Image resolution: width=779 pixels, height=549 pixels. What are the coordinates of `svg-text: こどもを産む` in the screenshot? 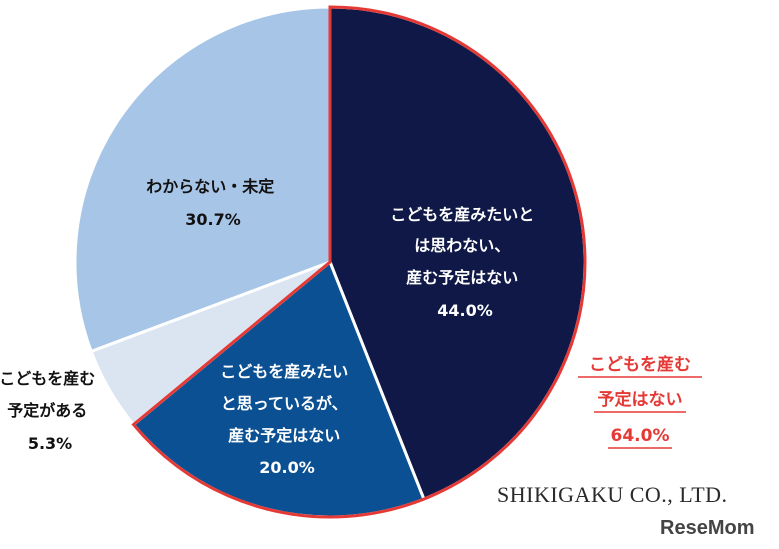 It's located at (640, 364).